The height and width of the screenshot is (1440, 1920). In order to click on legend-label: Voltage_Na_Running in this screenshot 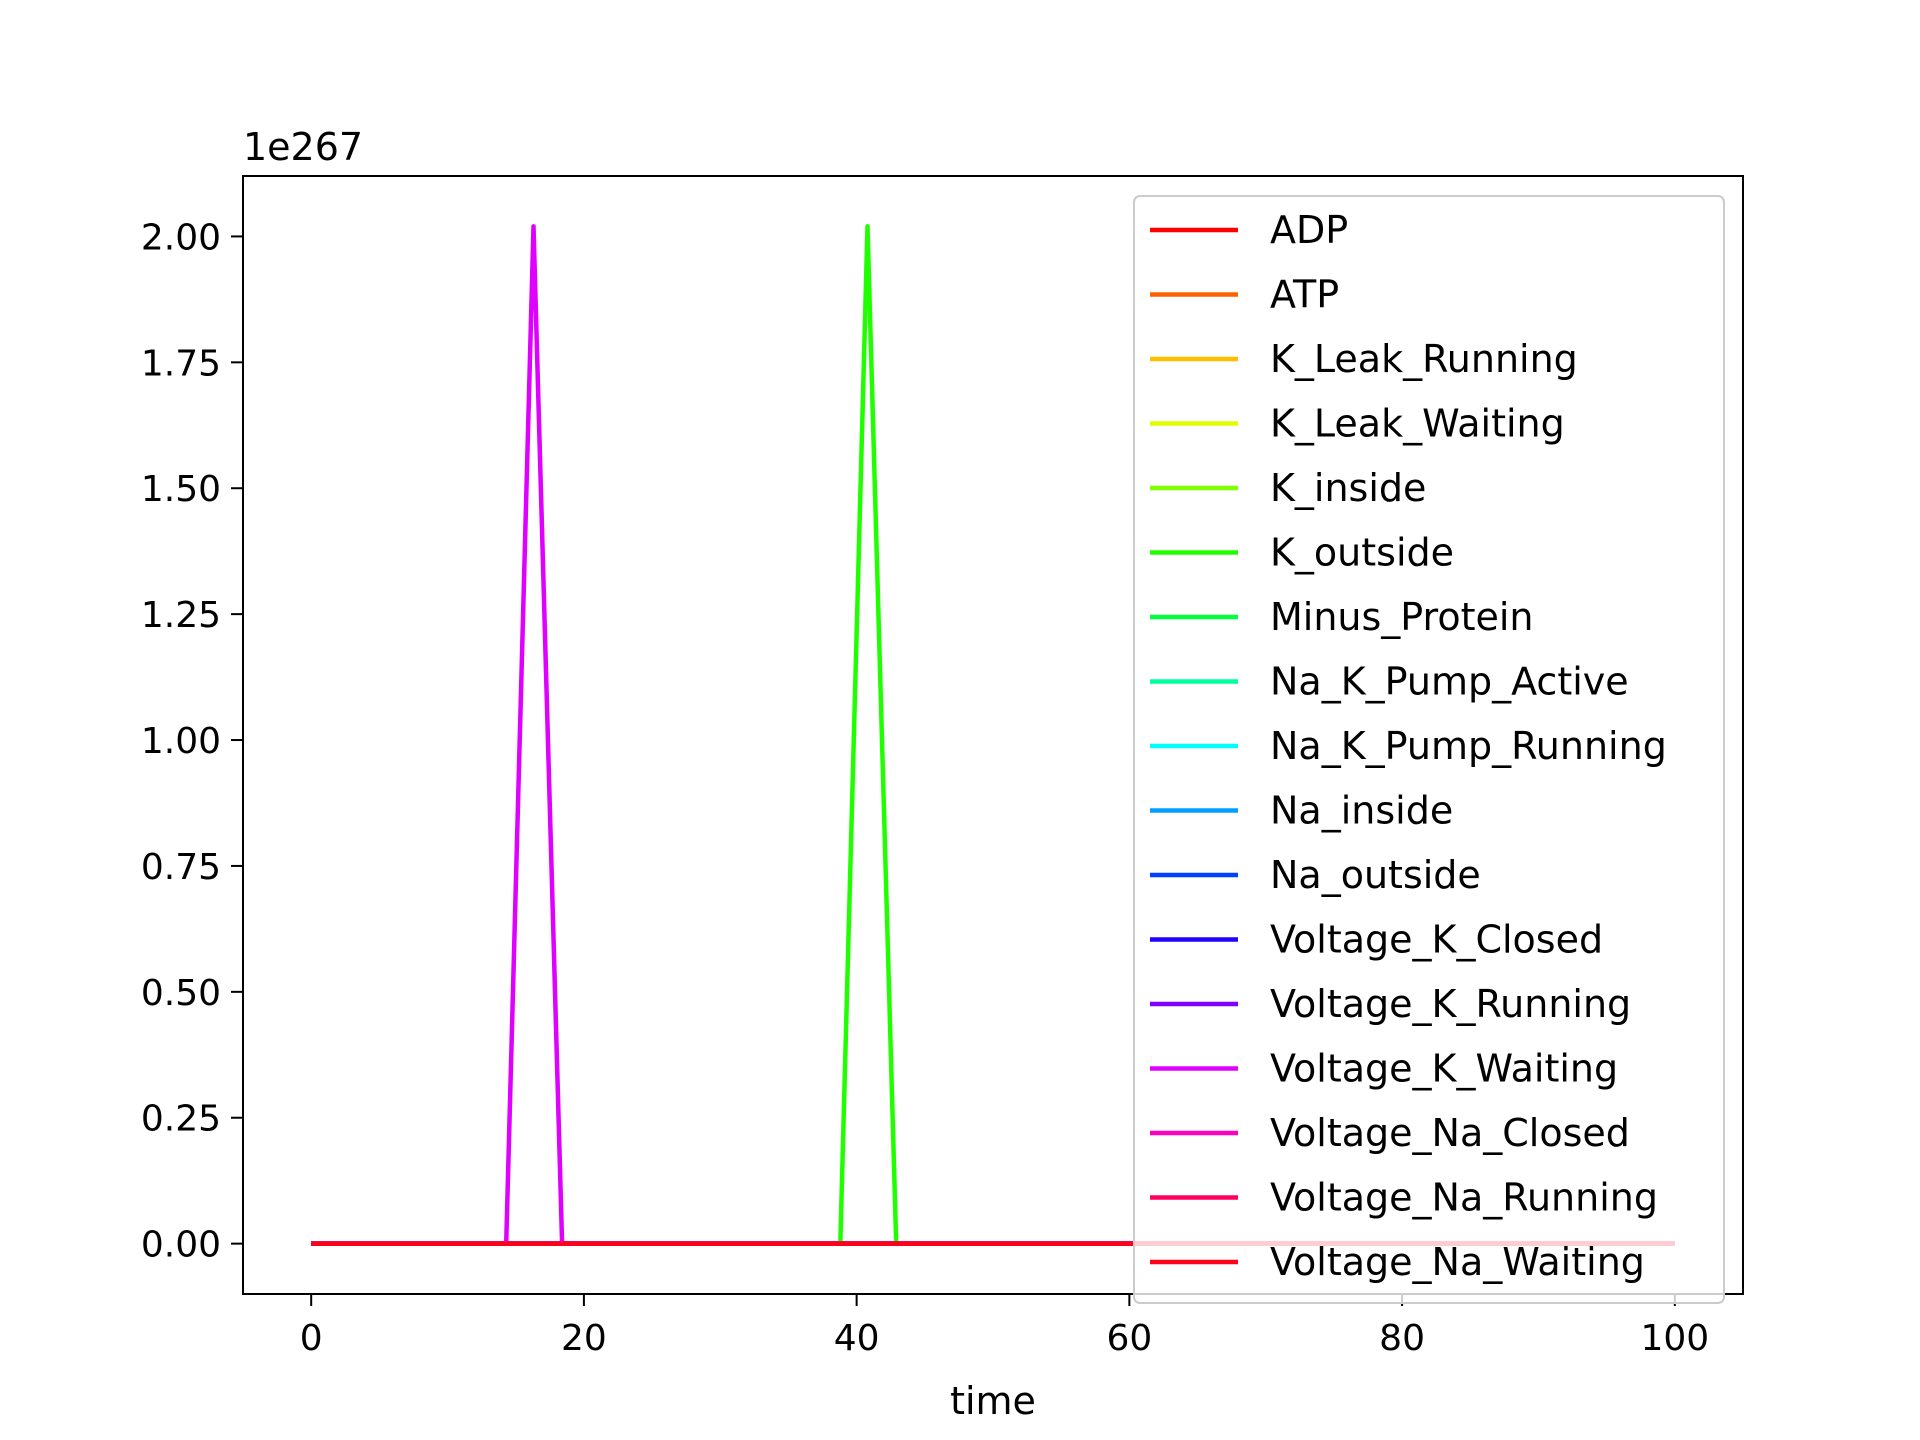, I will do `click(1464, 1198)`.